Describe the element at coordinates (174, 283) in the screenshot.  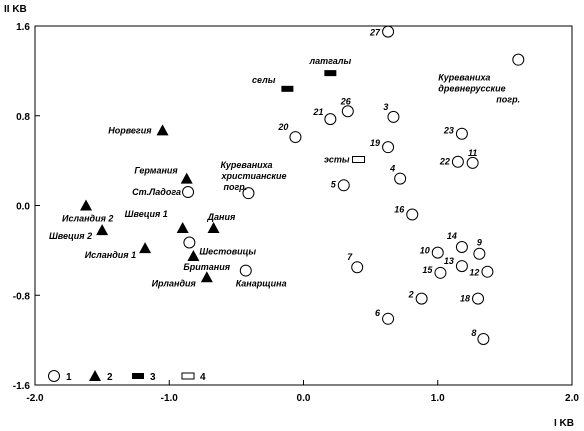
I see `point-label: Ирландия` at that location.